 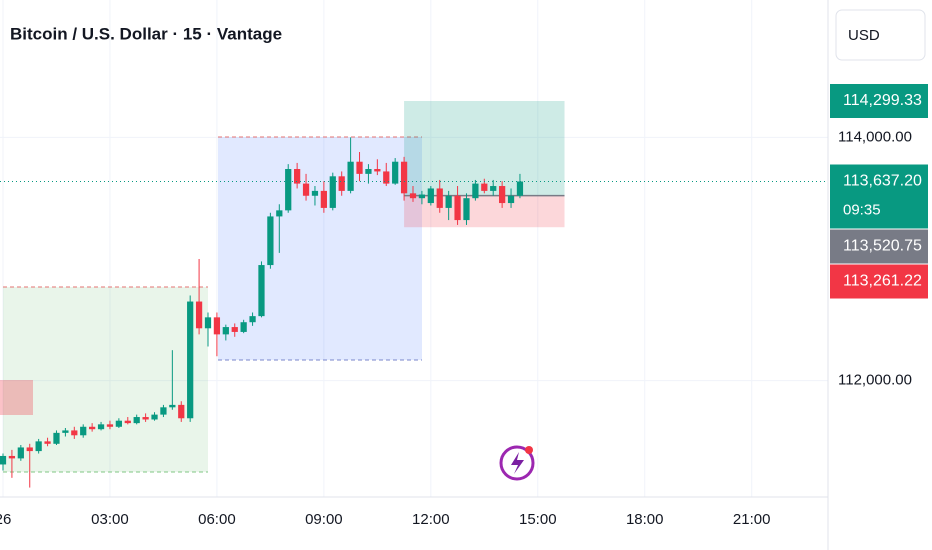 I want to click on x-tick-label: 06:00, so click(x=217, y=519).